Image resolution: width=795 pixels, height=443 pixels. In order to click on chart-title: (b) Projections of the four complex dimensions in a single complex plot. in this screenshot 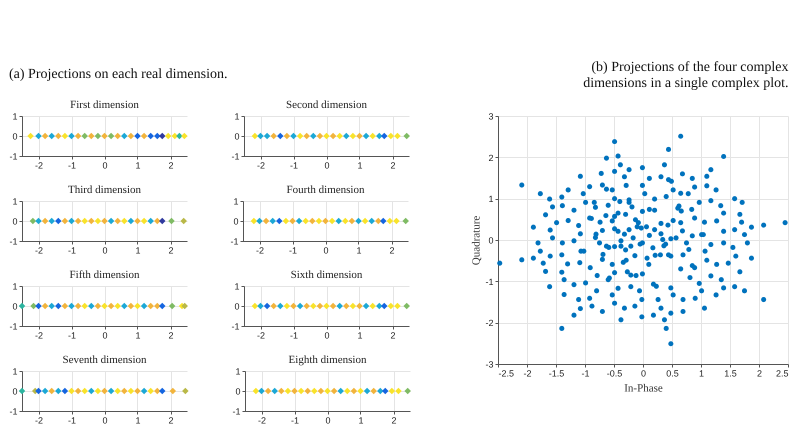, I will do `click(685, 75)`.